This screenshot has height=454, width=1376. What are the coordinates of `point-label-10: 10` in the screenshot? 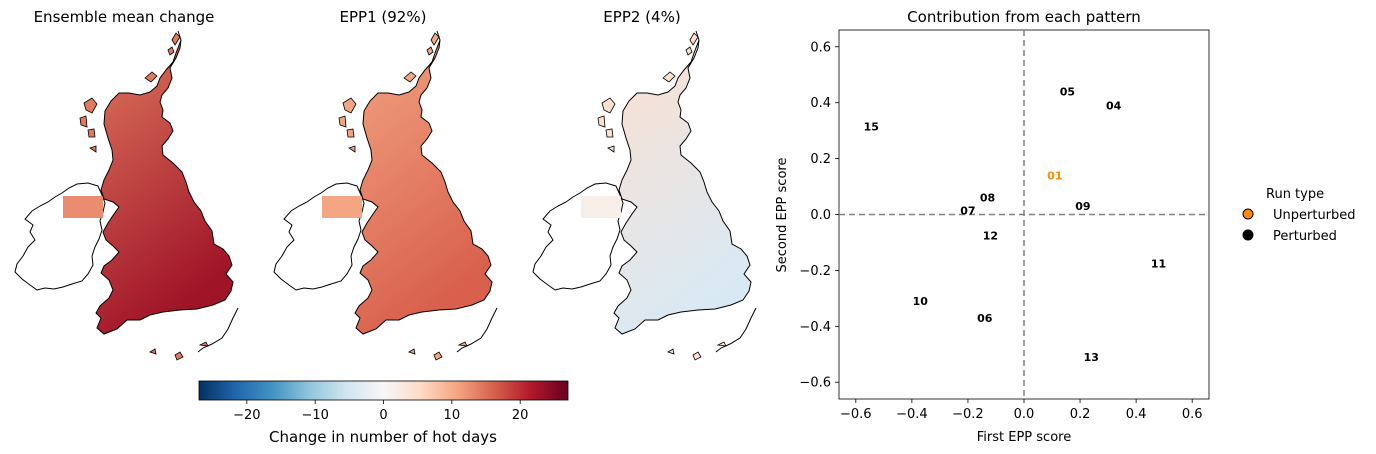 It's located at (921, 301).